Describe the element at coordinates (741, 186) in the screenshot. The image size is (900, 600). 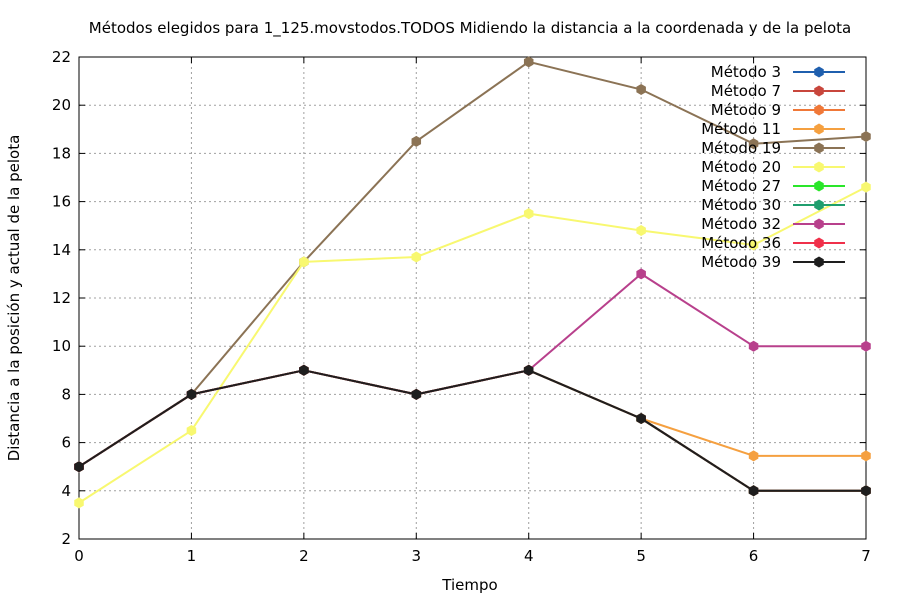
I see `legend-label: Método 27` at that location.